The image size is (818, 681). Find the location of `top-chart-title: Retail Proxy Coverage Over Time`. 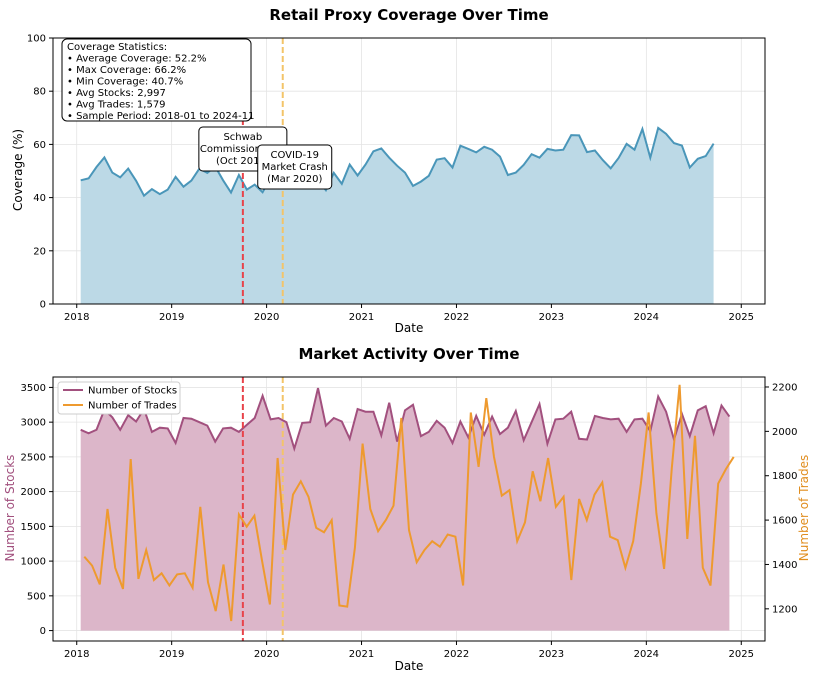

top-chart-title: Retail Proxy Coverage Over Time is located at coordinates (408, 15).